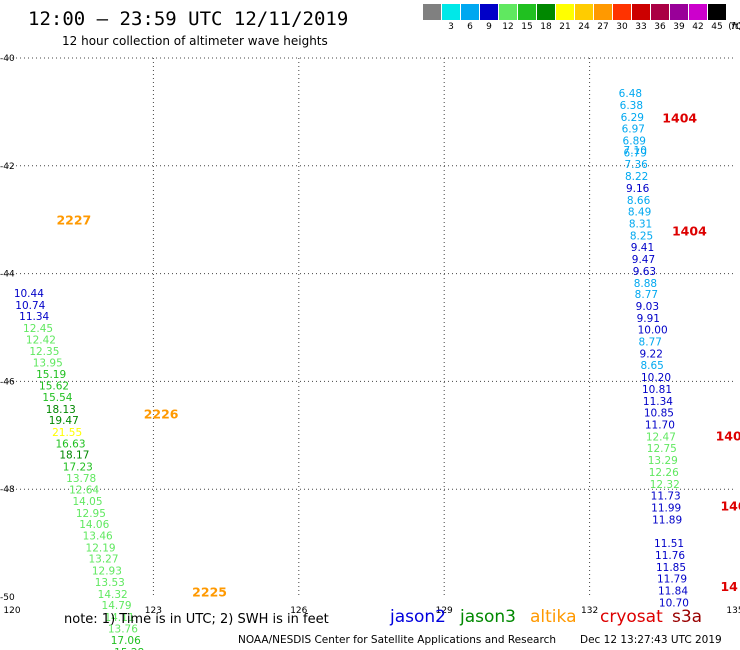 The height and width of the screenshot is (650, 740). I want to click on wave-height-label: 9.91, so click(648, 319).